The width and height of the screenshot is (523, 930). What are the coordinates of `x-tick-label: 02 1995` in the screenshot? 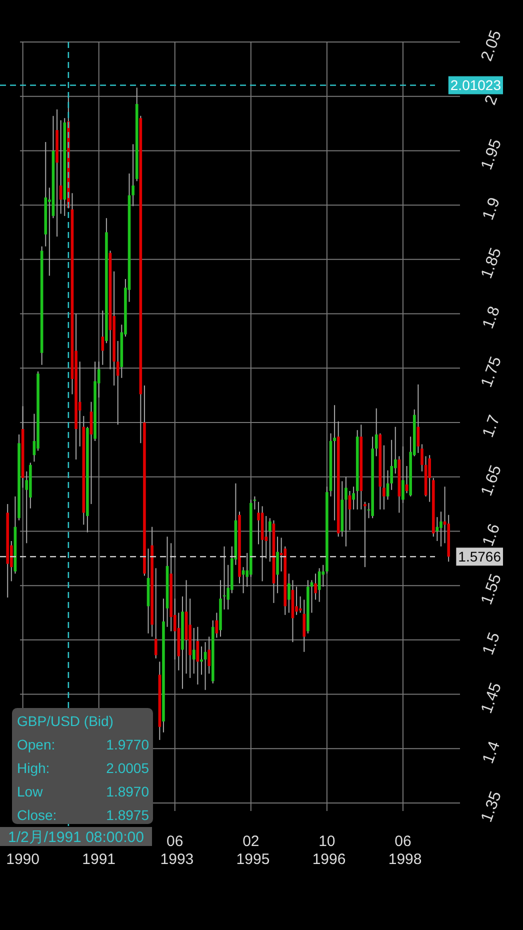 It's located at (251, 850).